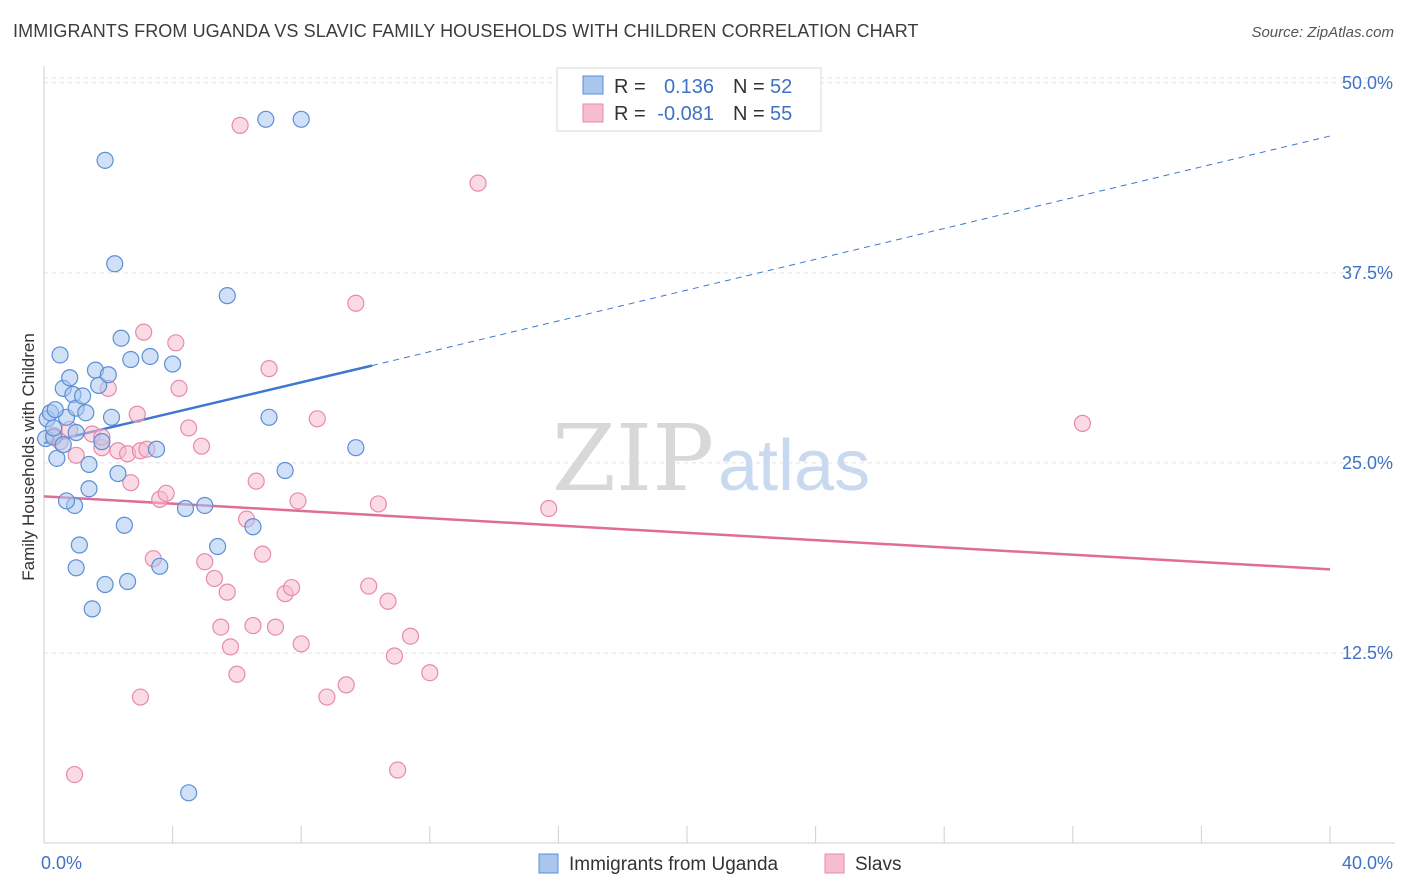 The image size is (1406, 892). Describe the element at coordinates (593, 85) in the screenshot. I see `legend-swatch-uganda` at that location.